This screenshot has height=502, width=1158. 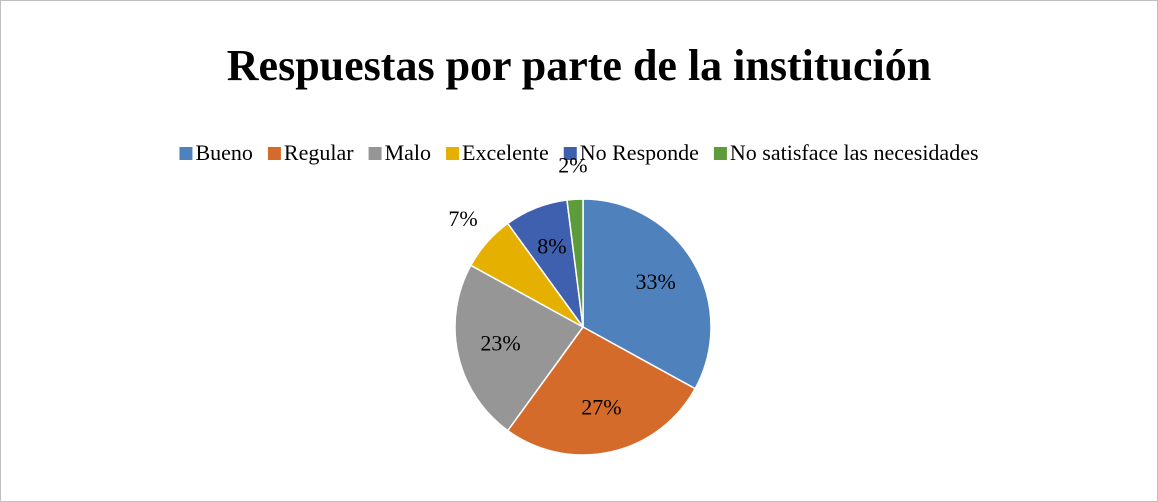 What do you see at coordinates (572, 164) in the screenshot?
I see `data-label: 2%` at bounding box center [572, 164].